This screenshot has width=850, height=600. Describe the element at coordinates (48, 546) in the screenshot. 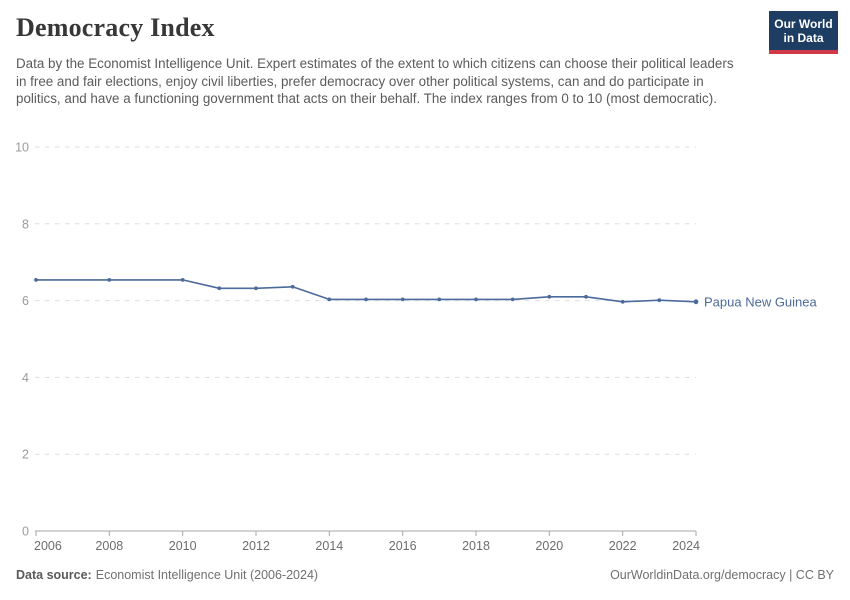

I see `x-tick-label: 2006` at that location.